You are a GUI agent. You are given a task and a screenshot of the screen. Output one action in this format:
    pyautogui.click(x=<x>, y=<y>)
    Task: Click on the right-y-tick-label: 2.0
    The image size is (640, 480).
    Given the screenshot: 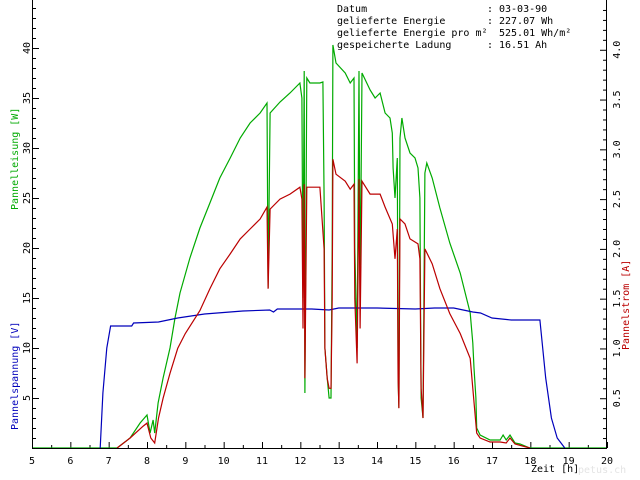 What is the action you would take?
    pyautogui.click(x=617, y=249)
    